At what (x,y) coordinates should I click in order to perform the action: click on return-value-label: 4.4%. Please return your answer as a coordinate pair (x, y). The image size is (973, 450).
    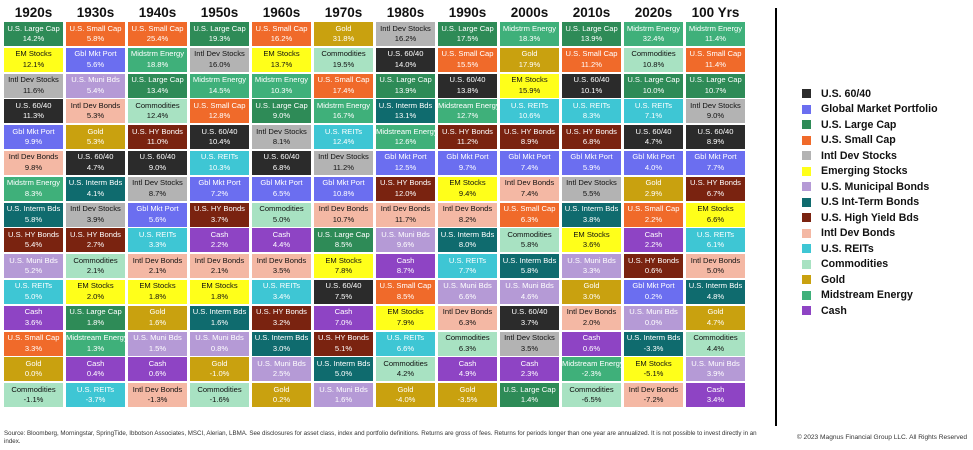
    Looking at the image, I should click on (281, 245).